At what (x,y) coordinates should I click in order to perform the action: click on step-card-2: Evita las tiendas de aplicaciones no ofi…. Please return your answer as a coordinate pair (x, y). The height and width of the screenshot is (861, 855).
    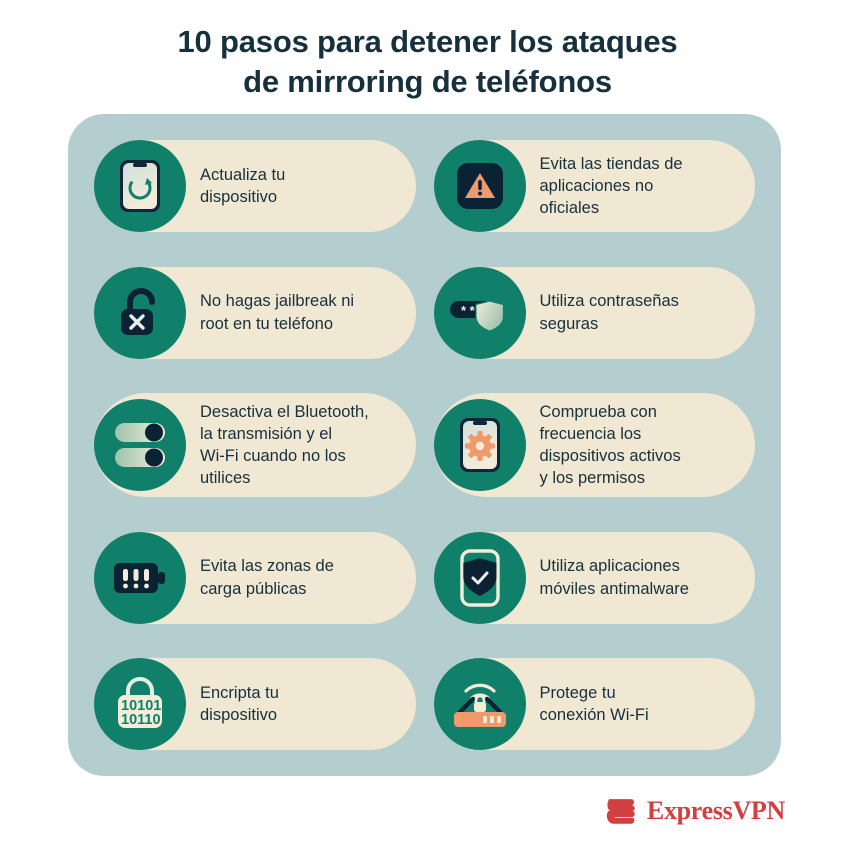
    Looking at the image, I should click on (594, 186).